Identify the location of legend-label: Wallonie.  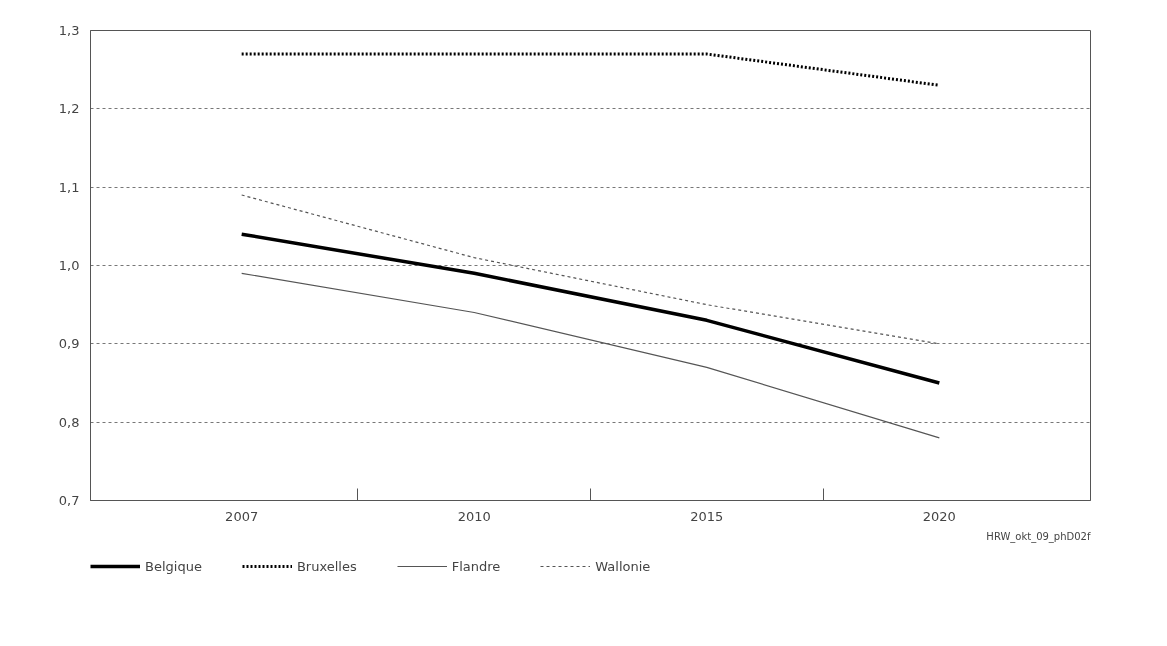
(623, 566).